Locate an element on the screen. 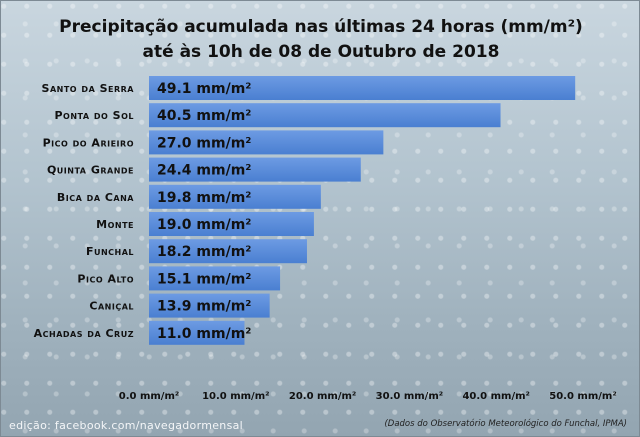  credit-text: edição: facebook.com/navegadormensal is located at coordinates (126, 425).